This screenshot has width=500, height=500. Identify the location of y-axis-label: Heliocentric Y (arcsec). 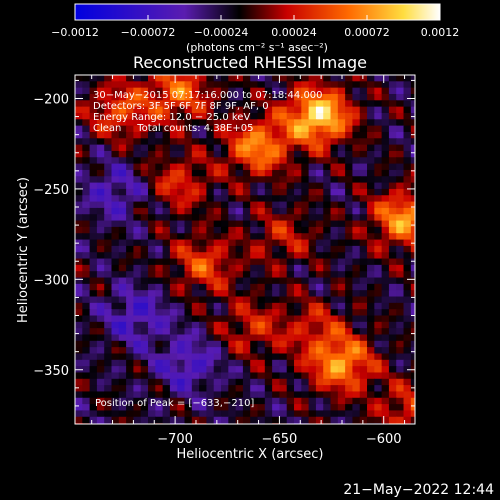
(23, 250).